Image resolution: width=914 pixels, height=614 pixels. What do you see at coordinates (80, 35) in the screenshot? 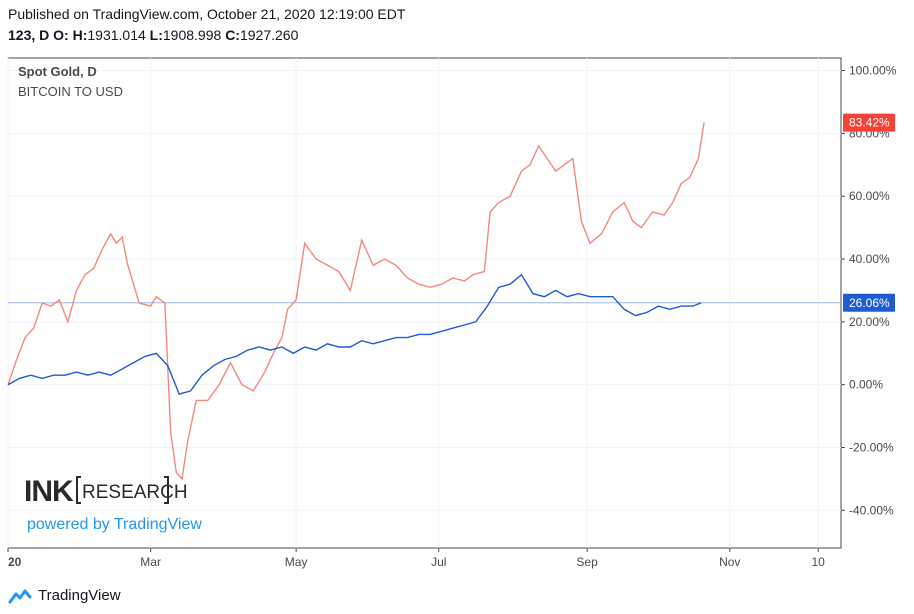
I see `high-label: H:` at bounding box center [80, 35].